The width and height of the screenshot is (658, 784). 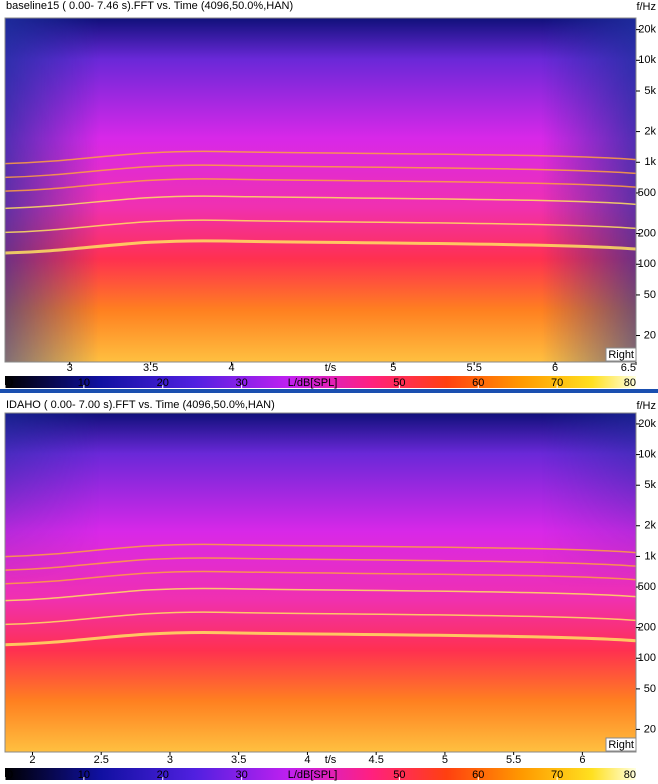 I want to click on panel-separator, so click(x=329, y=391).